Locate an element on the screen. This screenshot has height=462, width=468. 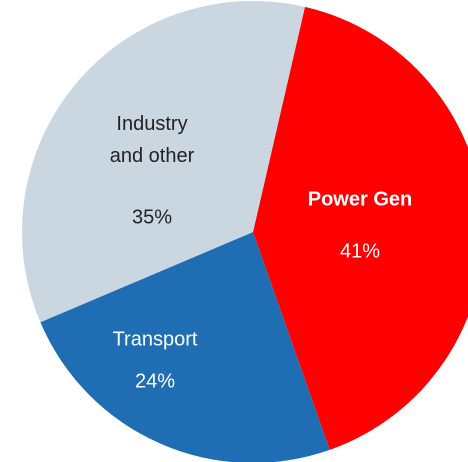
slice-label: Power Gen is located at coordinates (360, 199).